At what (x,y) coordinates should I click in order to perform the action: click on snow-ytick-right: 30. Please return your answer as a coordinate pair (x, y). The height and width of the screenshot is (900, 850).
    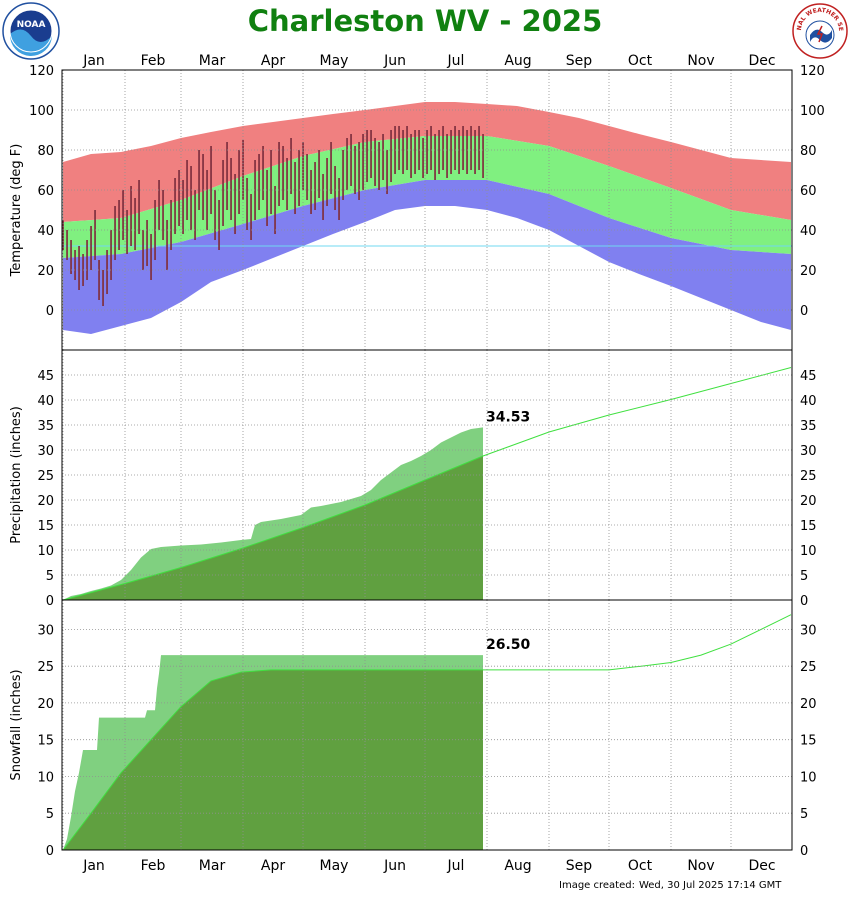
    Looking at the image, I should click on (808, 630).